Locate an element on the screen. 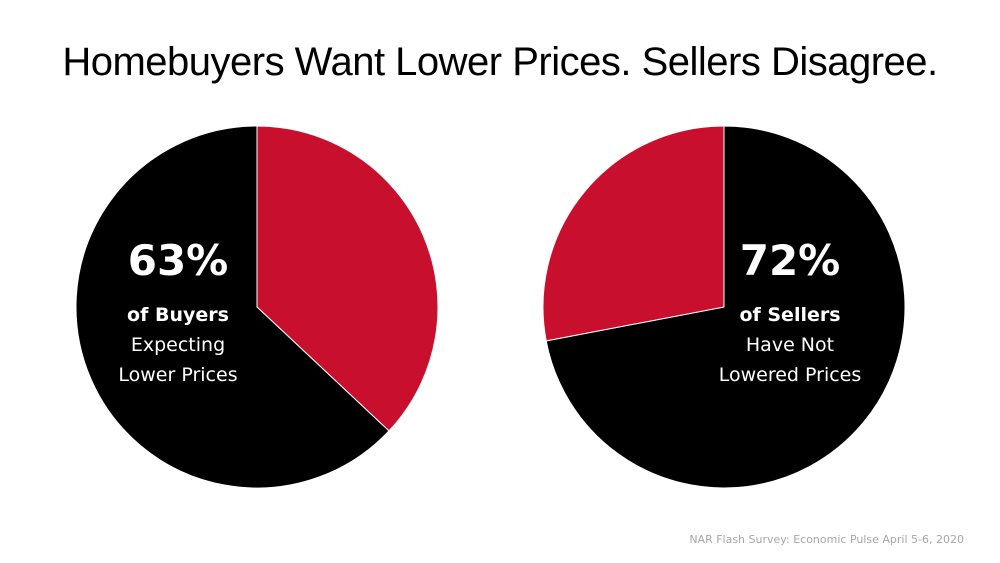 The width and height of the screenshot is (1000, 563). buyers-label: 63% of Buyers Expecting Lower Prices is located at coordinates (178, 315).